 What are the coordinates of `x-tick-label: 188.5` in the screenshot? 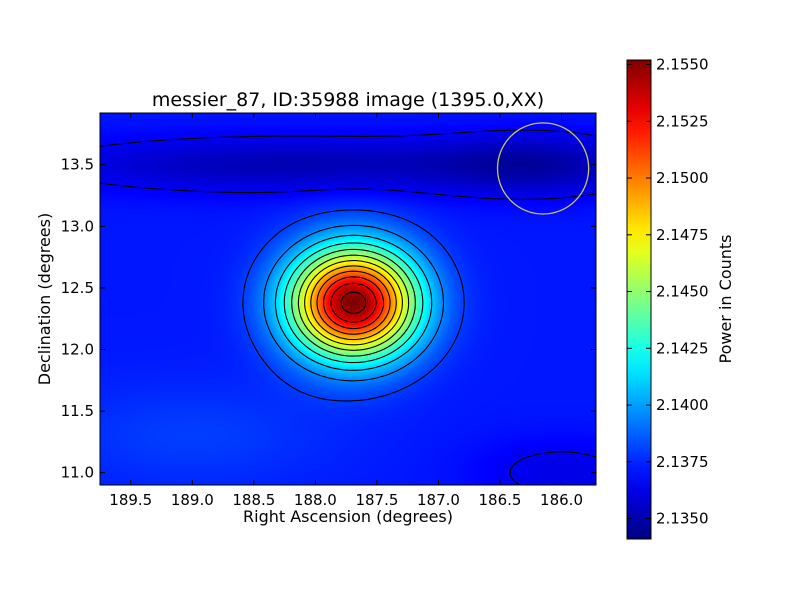 It's located at (253, 500).